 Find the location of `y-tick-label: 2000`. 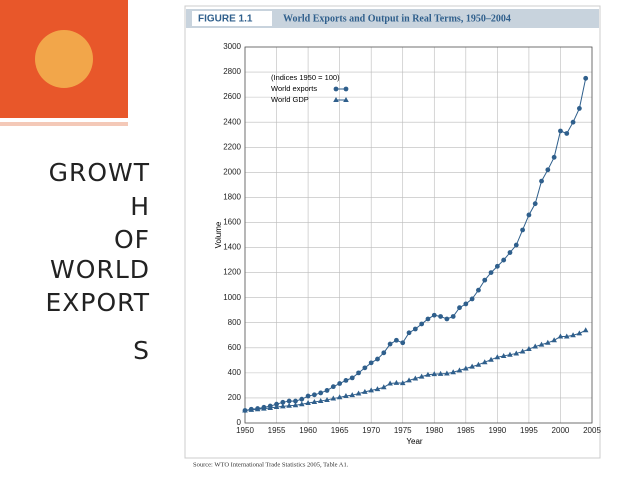

y-tick-label: 2000 is located at coordinates (232, 171).